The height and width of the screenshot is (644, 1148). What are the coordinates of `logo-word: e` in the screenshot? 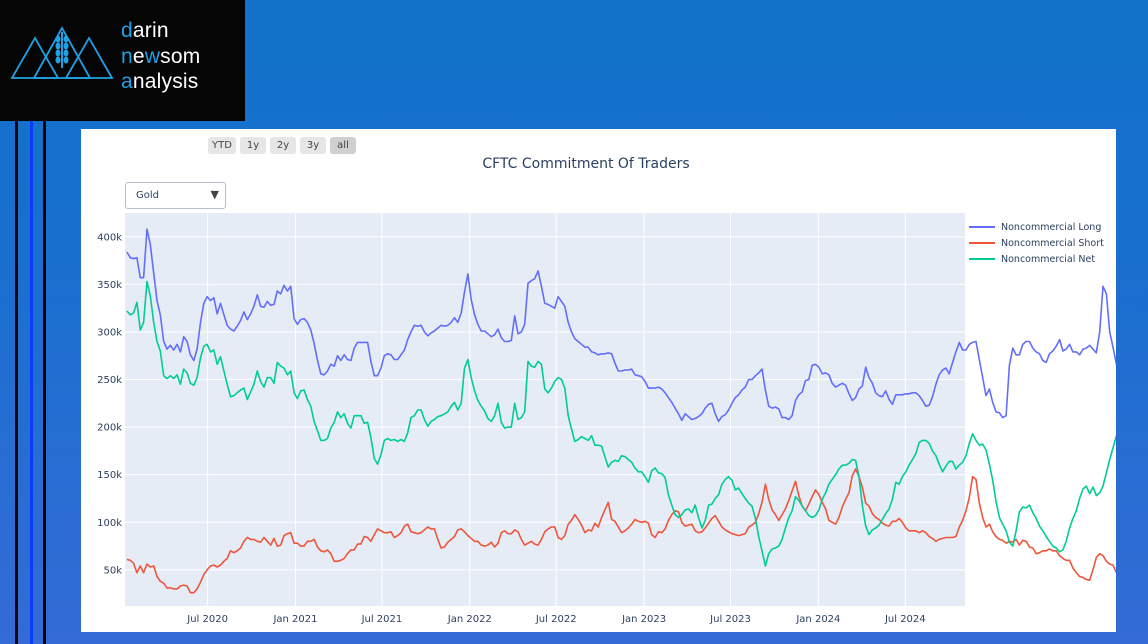 It's located at (138, 56).